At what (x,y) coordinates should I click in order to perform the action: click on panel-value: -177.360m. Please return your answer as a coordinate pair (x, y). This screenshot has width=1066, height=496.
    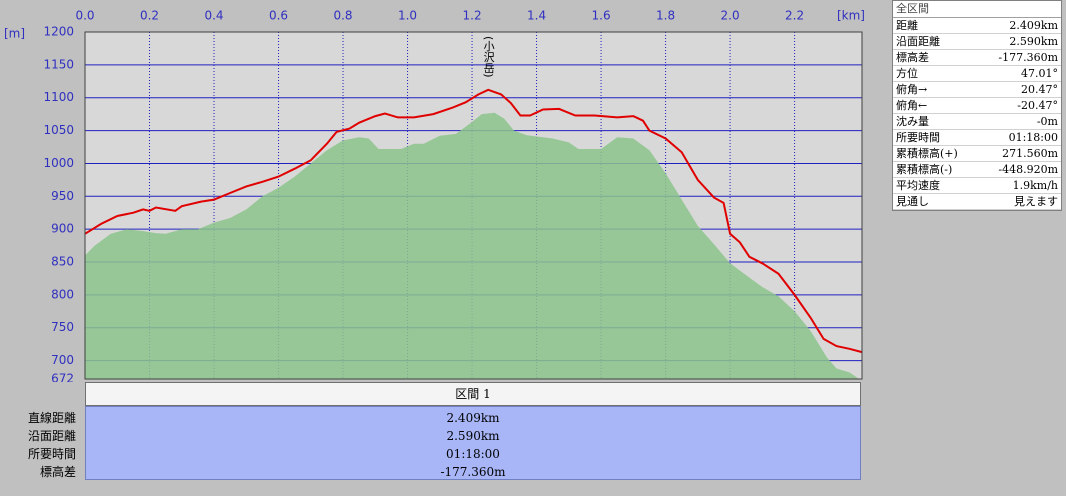
    Looking at the image, I should click on (1028, 57).